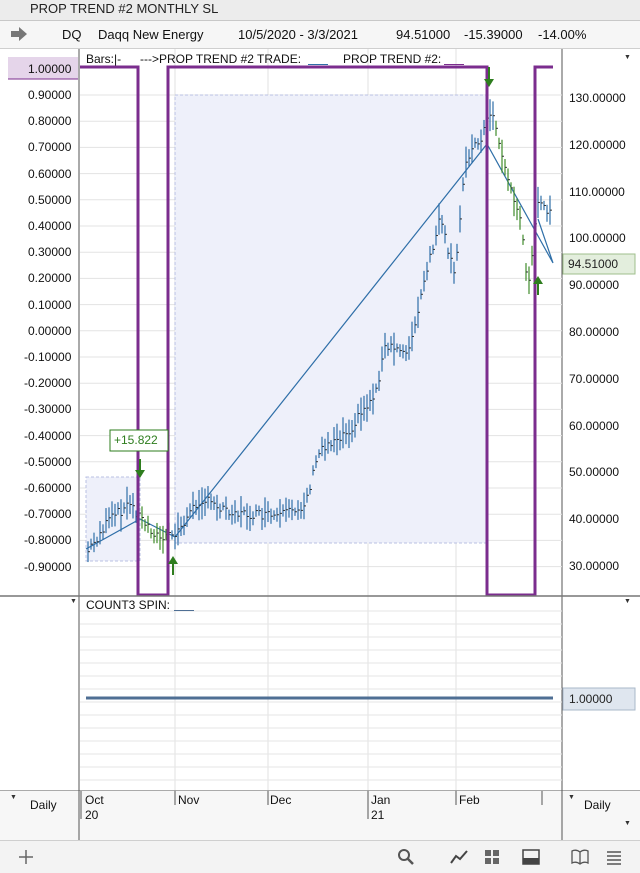 Image resolution: width=640 pixels, height=873 pixels. I want to click on x-label-nov: Nov, so click(189, 800).